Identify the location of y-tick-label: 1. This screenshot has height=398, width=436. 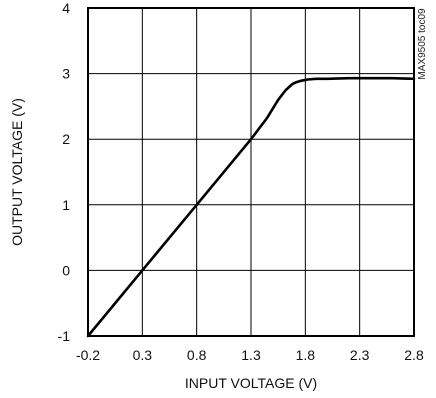
(66, 205).